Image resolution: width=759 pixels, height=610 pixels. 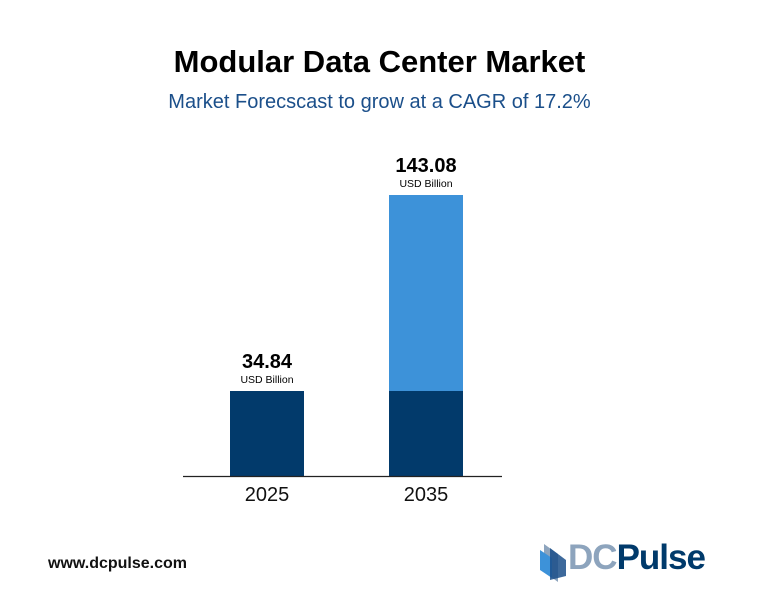 I want to click on unit-label-2025: USD Billion, so click(x=266, y=380).